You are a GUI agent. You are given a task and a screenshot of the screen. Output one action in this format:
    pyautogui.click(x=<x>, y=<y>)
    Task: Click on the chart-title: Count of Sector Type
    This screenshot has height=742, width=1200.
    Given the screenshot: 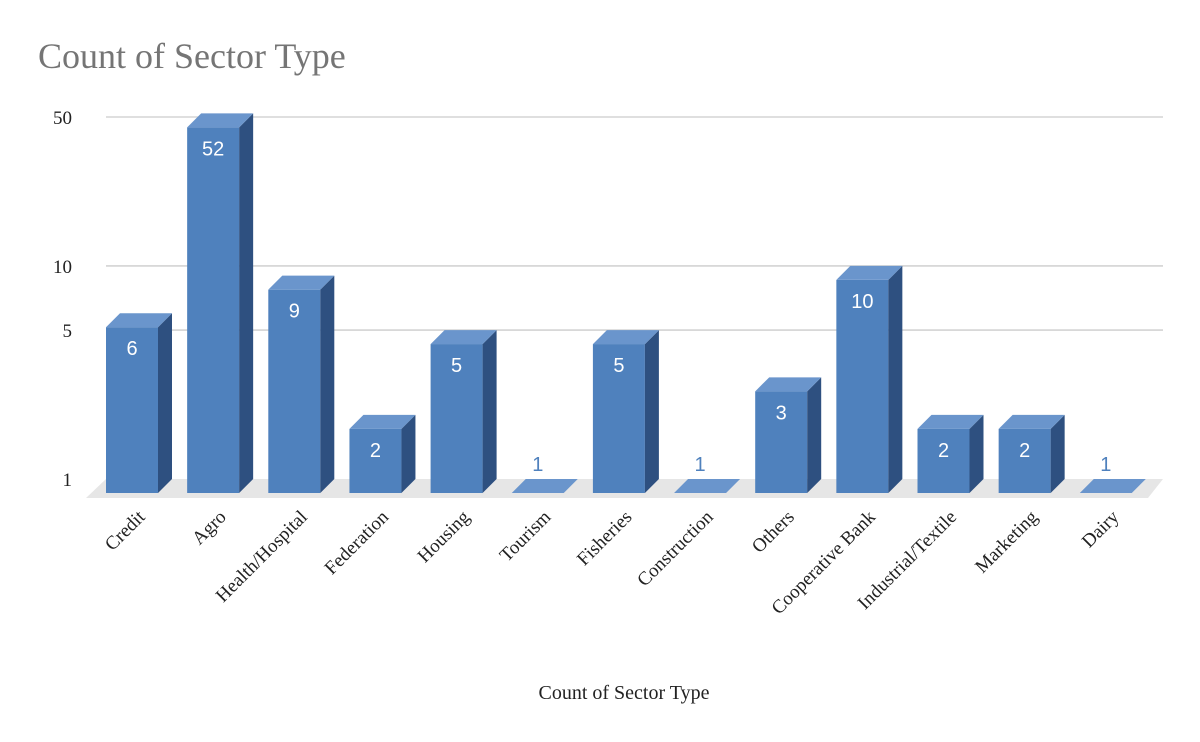 What is the action you would take?
    pyautogui.click(x=192, y=56)
    